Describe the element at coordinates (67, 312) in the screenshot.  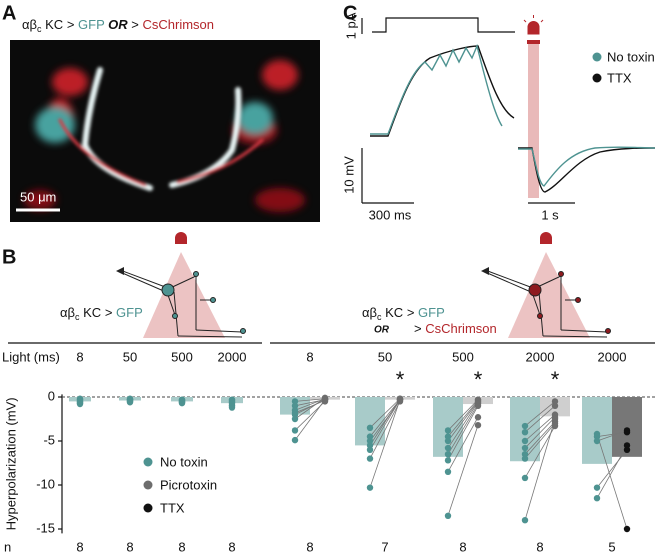
I see `text-part: αβ` at that location.